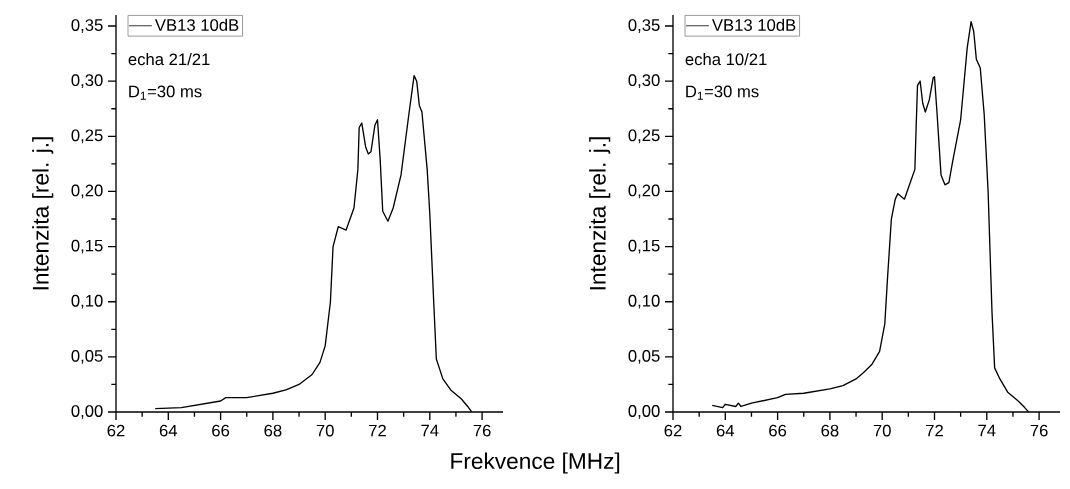 This screenshot has height=489, width=1070. I want to click on annotation: echa 21/21, so click(169, 59).